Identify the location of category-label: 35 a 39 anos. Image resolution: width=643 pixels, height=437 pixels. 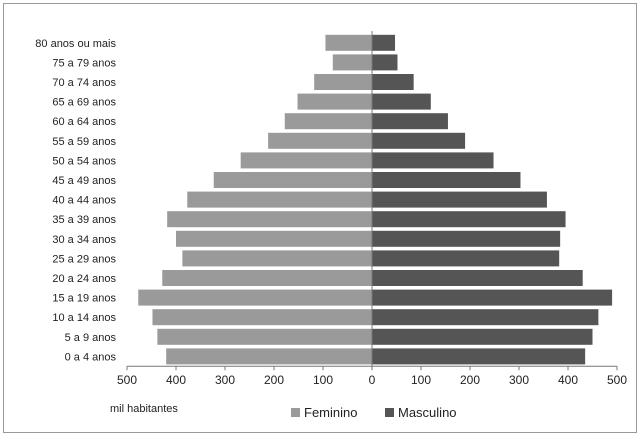
(84, 220).